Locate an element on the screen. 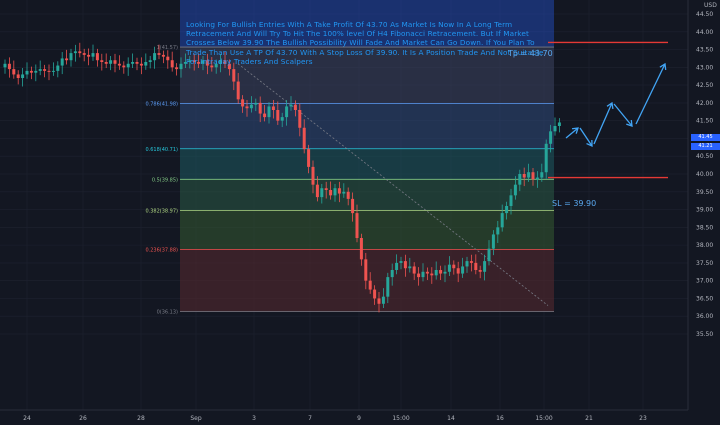 The height and width of the screenshot is (425, 720). x-tick-label: 7 is located at coordinates (310, 418).